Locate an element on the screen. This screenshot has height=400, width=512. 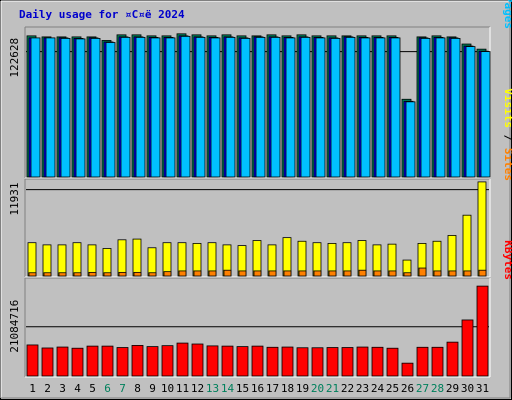
x-tick-label-8: 8 is located at coordinates (137, 388).